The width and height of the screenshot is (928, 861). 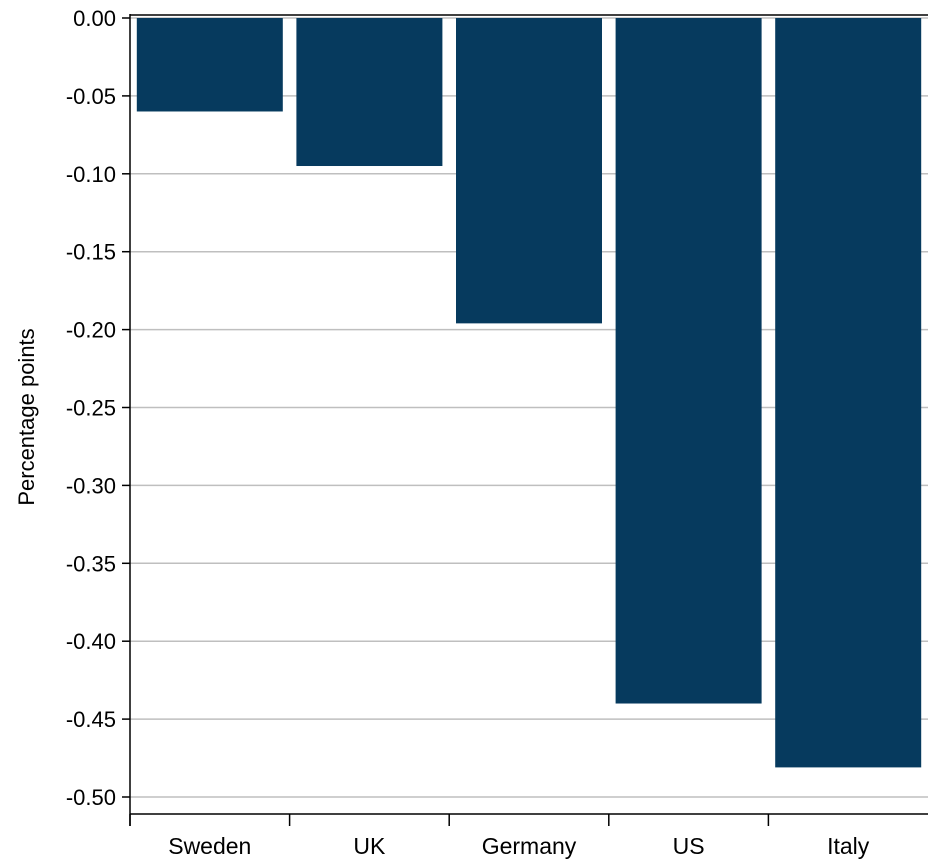 What do you see at coordinates (91, 563) in the screenshot?
I see `y-tick-label: -0.35` at bounding box center [91, 563].